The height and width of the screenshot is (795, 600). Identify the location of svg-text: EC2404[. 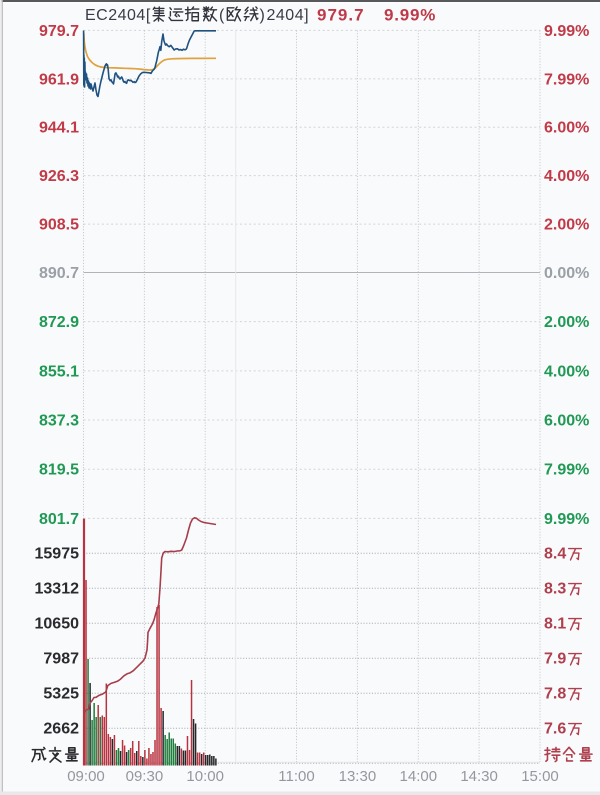
(118, 15).